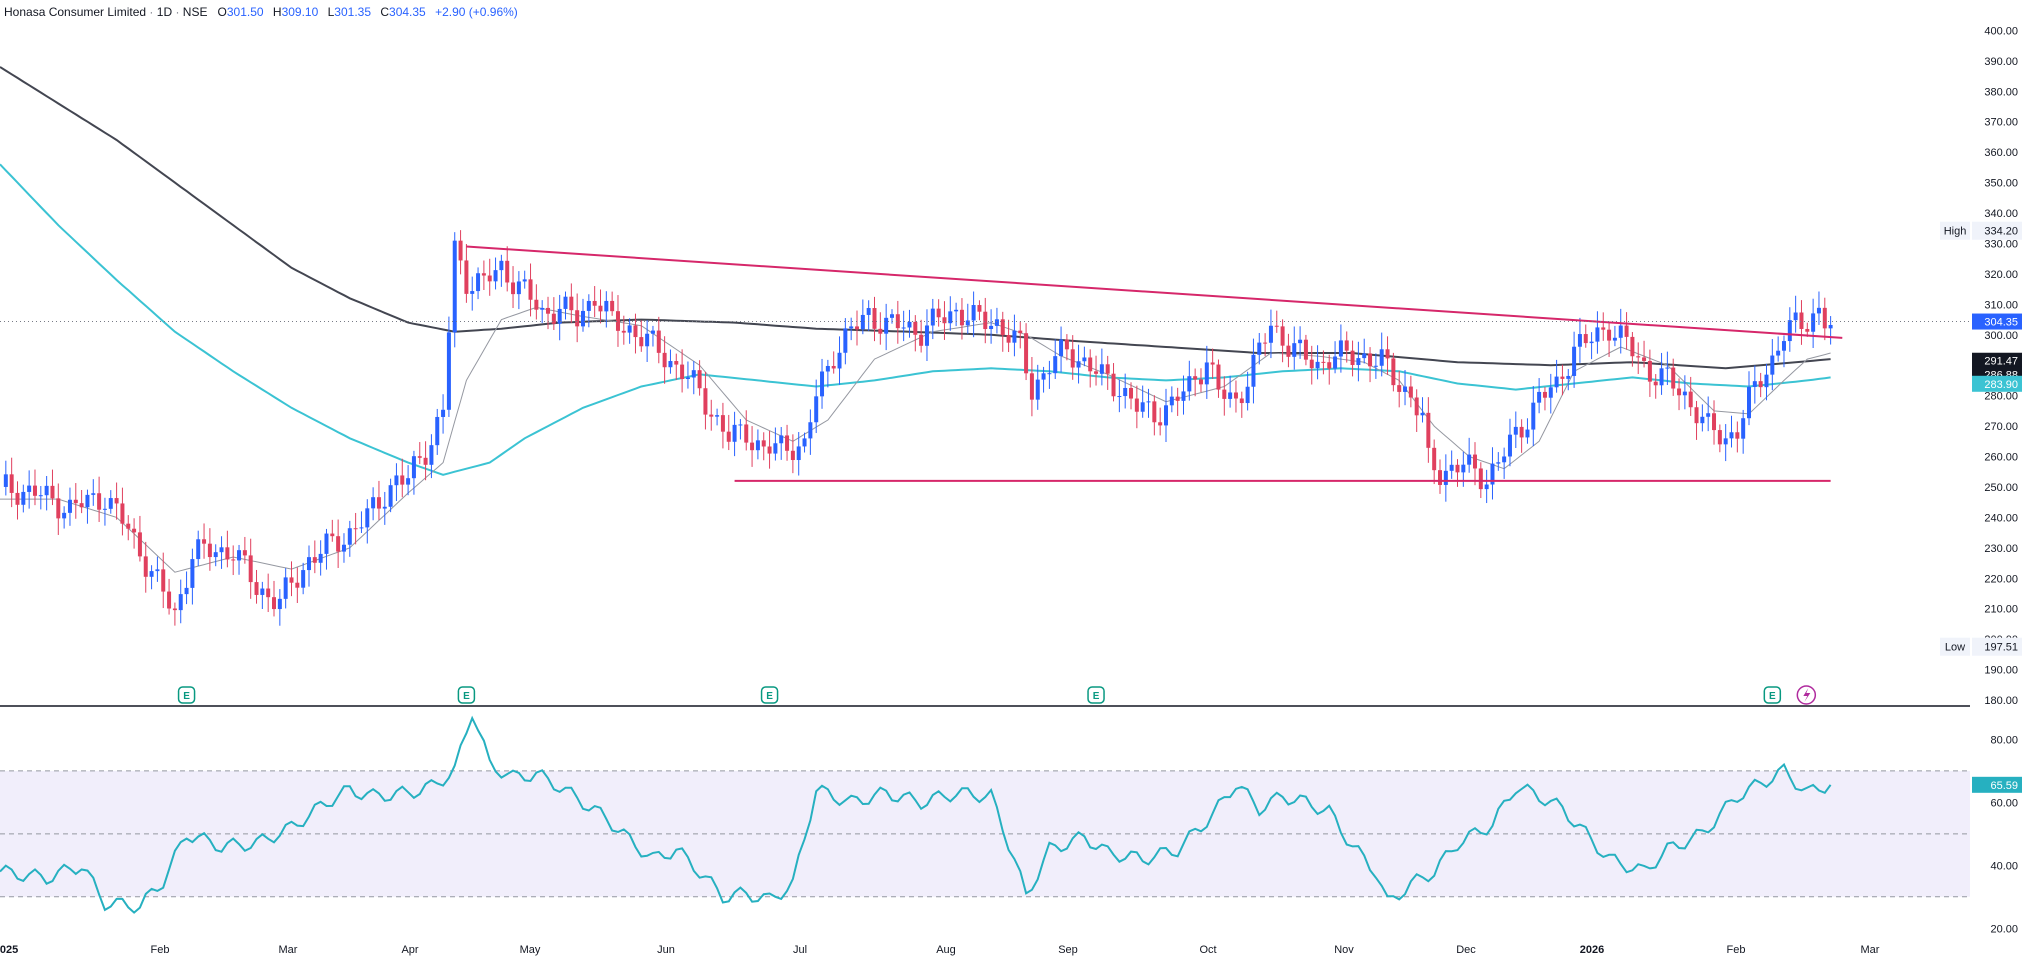 The height and width of the screenshot is (962, 2025). I want to click on interval-label: 1D, so click(164, 12).